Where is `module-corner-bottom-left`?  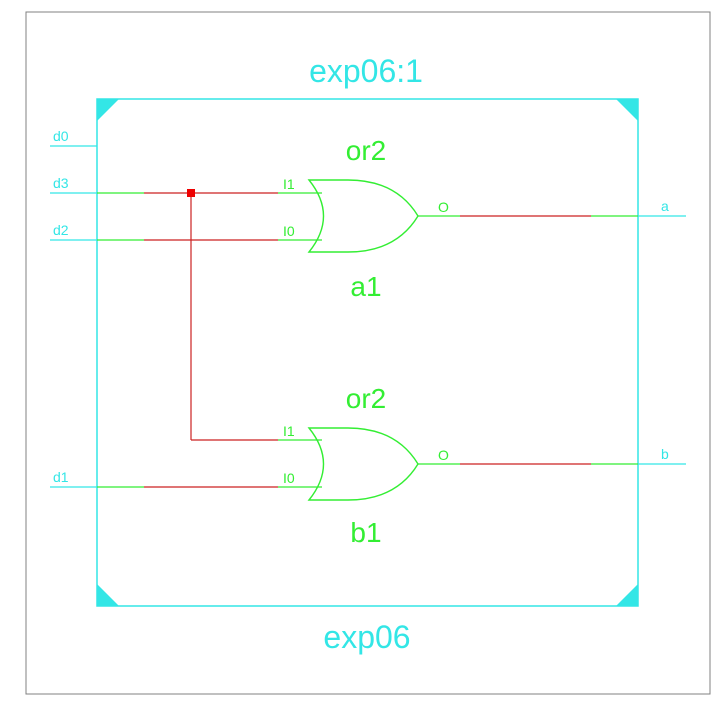 module-corner-bottom-left is located at coordinates (108, 595).